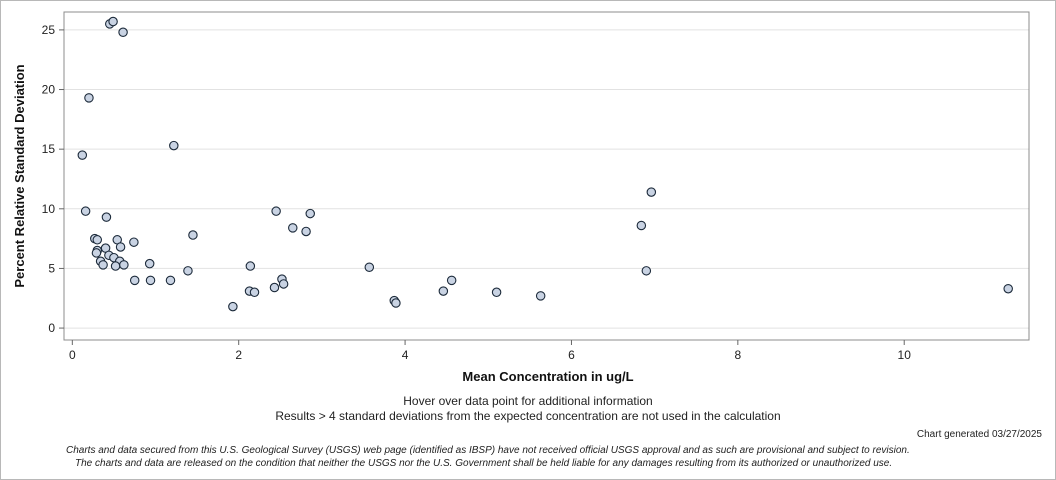 Image resolution: width=1056 pixels, height=480 pixels. I want to click on x-axis-label: Mean Concentration in ug/L, so click(547, 376).